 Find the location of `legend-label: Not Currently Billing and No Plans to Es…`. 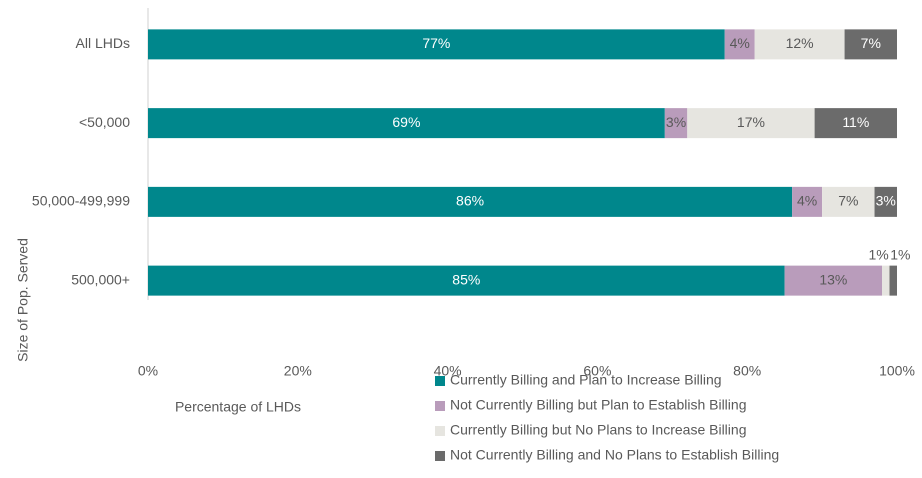

legend-label: Not Currently Billing and No Plans to Es… is located at coordinates (614, 455).